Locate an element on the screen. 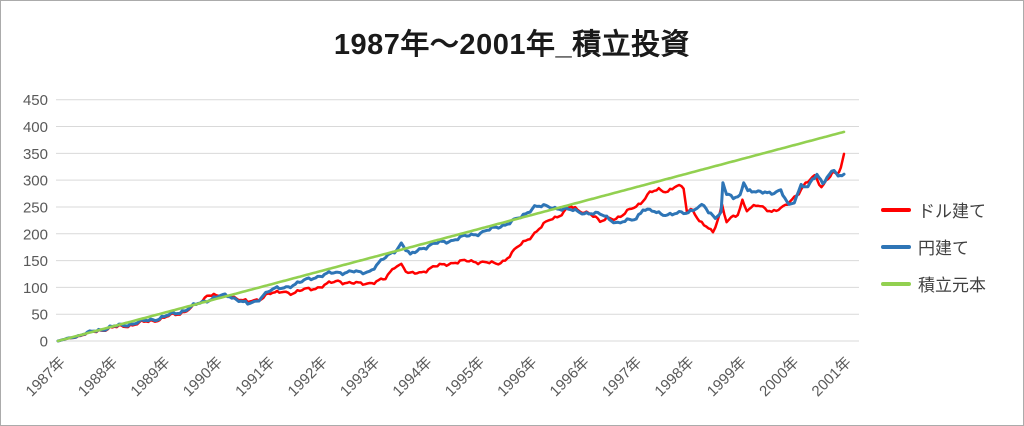 The width and height of the screenshot is (1024, 426). y-tick-label: 50 is located at coordinates (39, 315).